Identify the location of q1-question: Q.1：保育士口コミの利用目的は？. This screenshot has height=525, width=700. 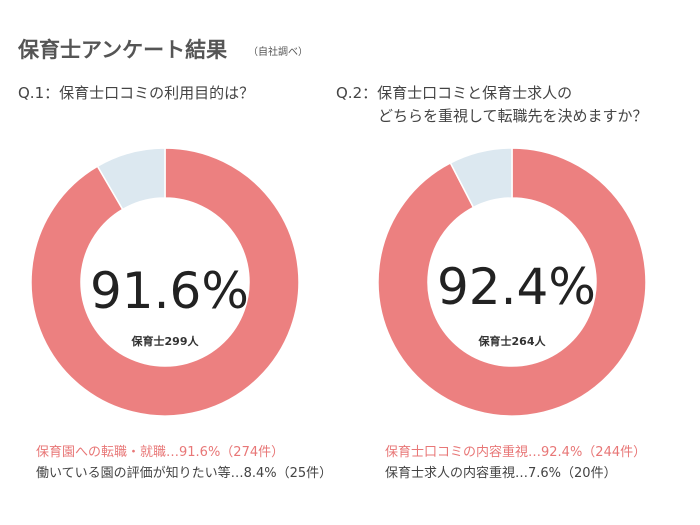
(136, 93).